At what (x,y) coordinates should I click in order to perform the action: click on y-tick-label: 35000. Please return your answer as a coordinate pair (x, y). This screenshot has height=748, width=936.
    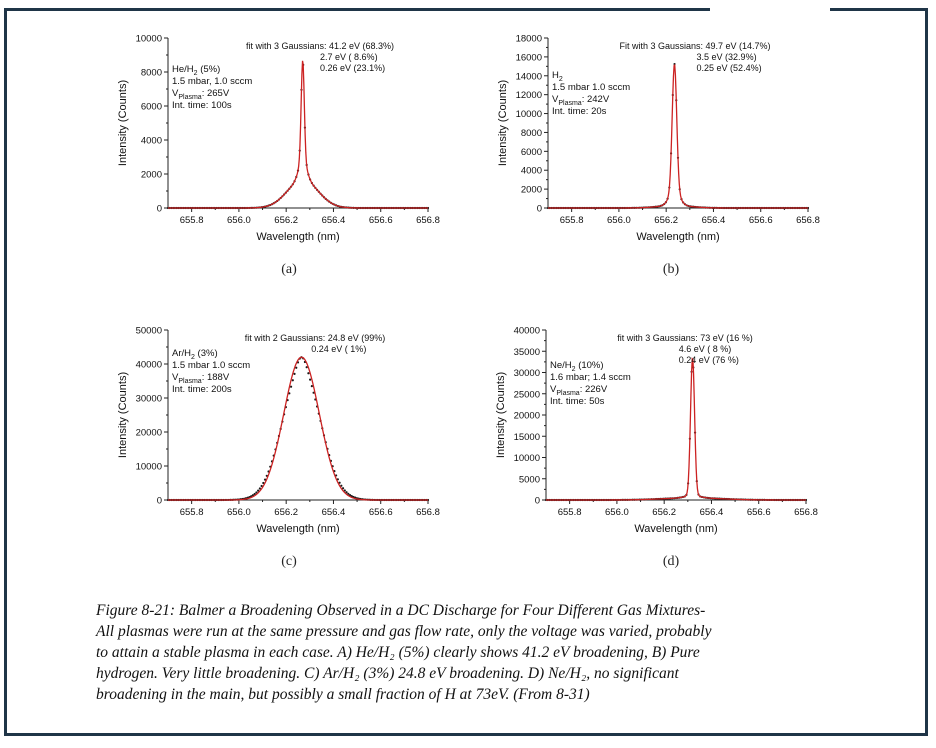
    Looking at the image, I should click on (527, 352).